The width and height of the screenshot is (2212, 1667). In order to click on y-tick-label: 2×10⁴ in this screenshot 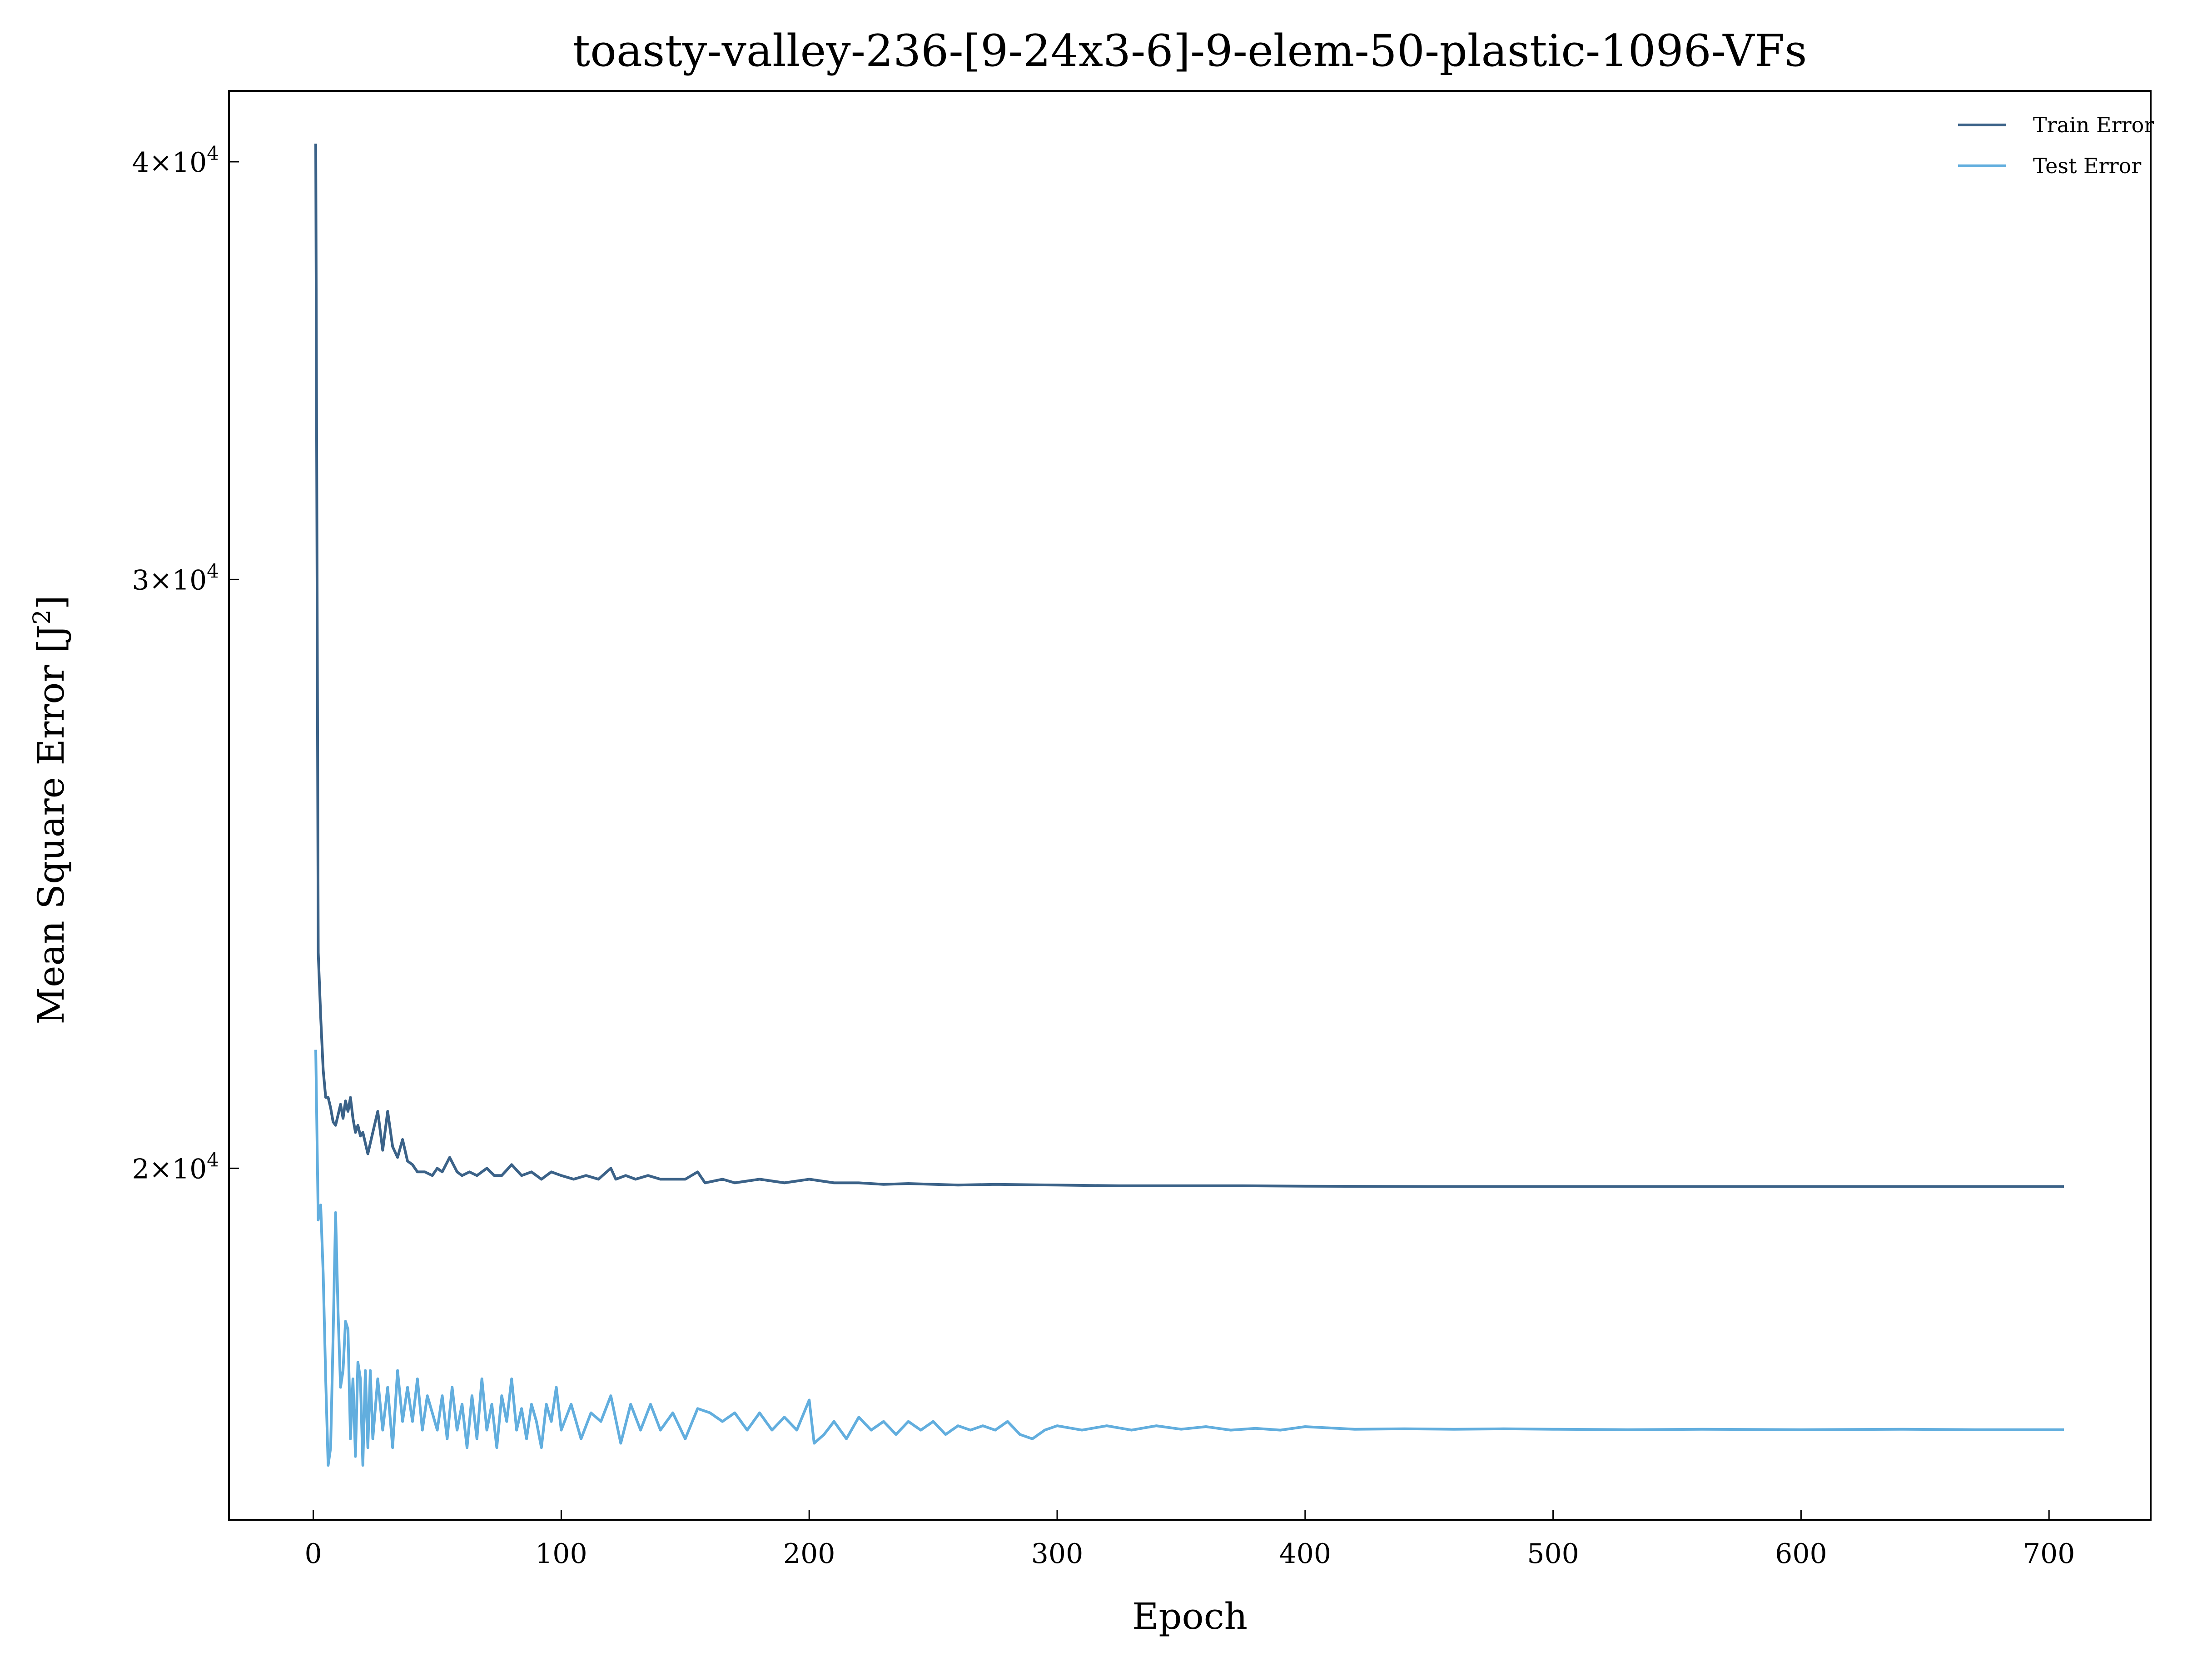, I will do `click(176, 1167)`.